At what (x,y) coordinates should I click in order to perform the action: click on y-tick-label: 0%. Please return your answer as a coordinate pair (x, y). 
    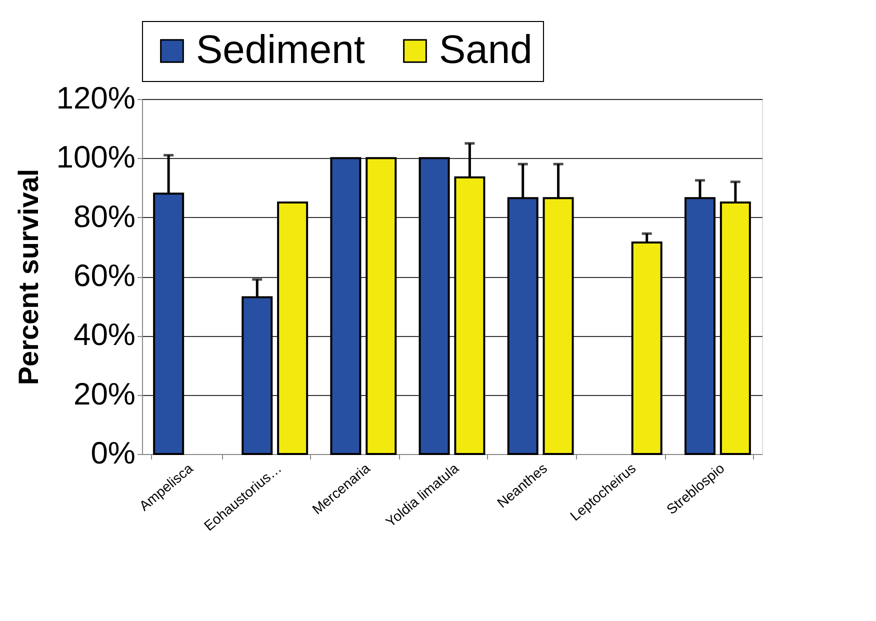
    Looking at the image, I should click on (113, 453).